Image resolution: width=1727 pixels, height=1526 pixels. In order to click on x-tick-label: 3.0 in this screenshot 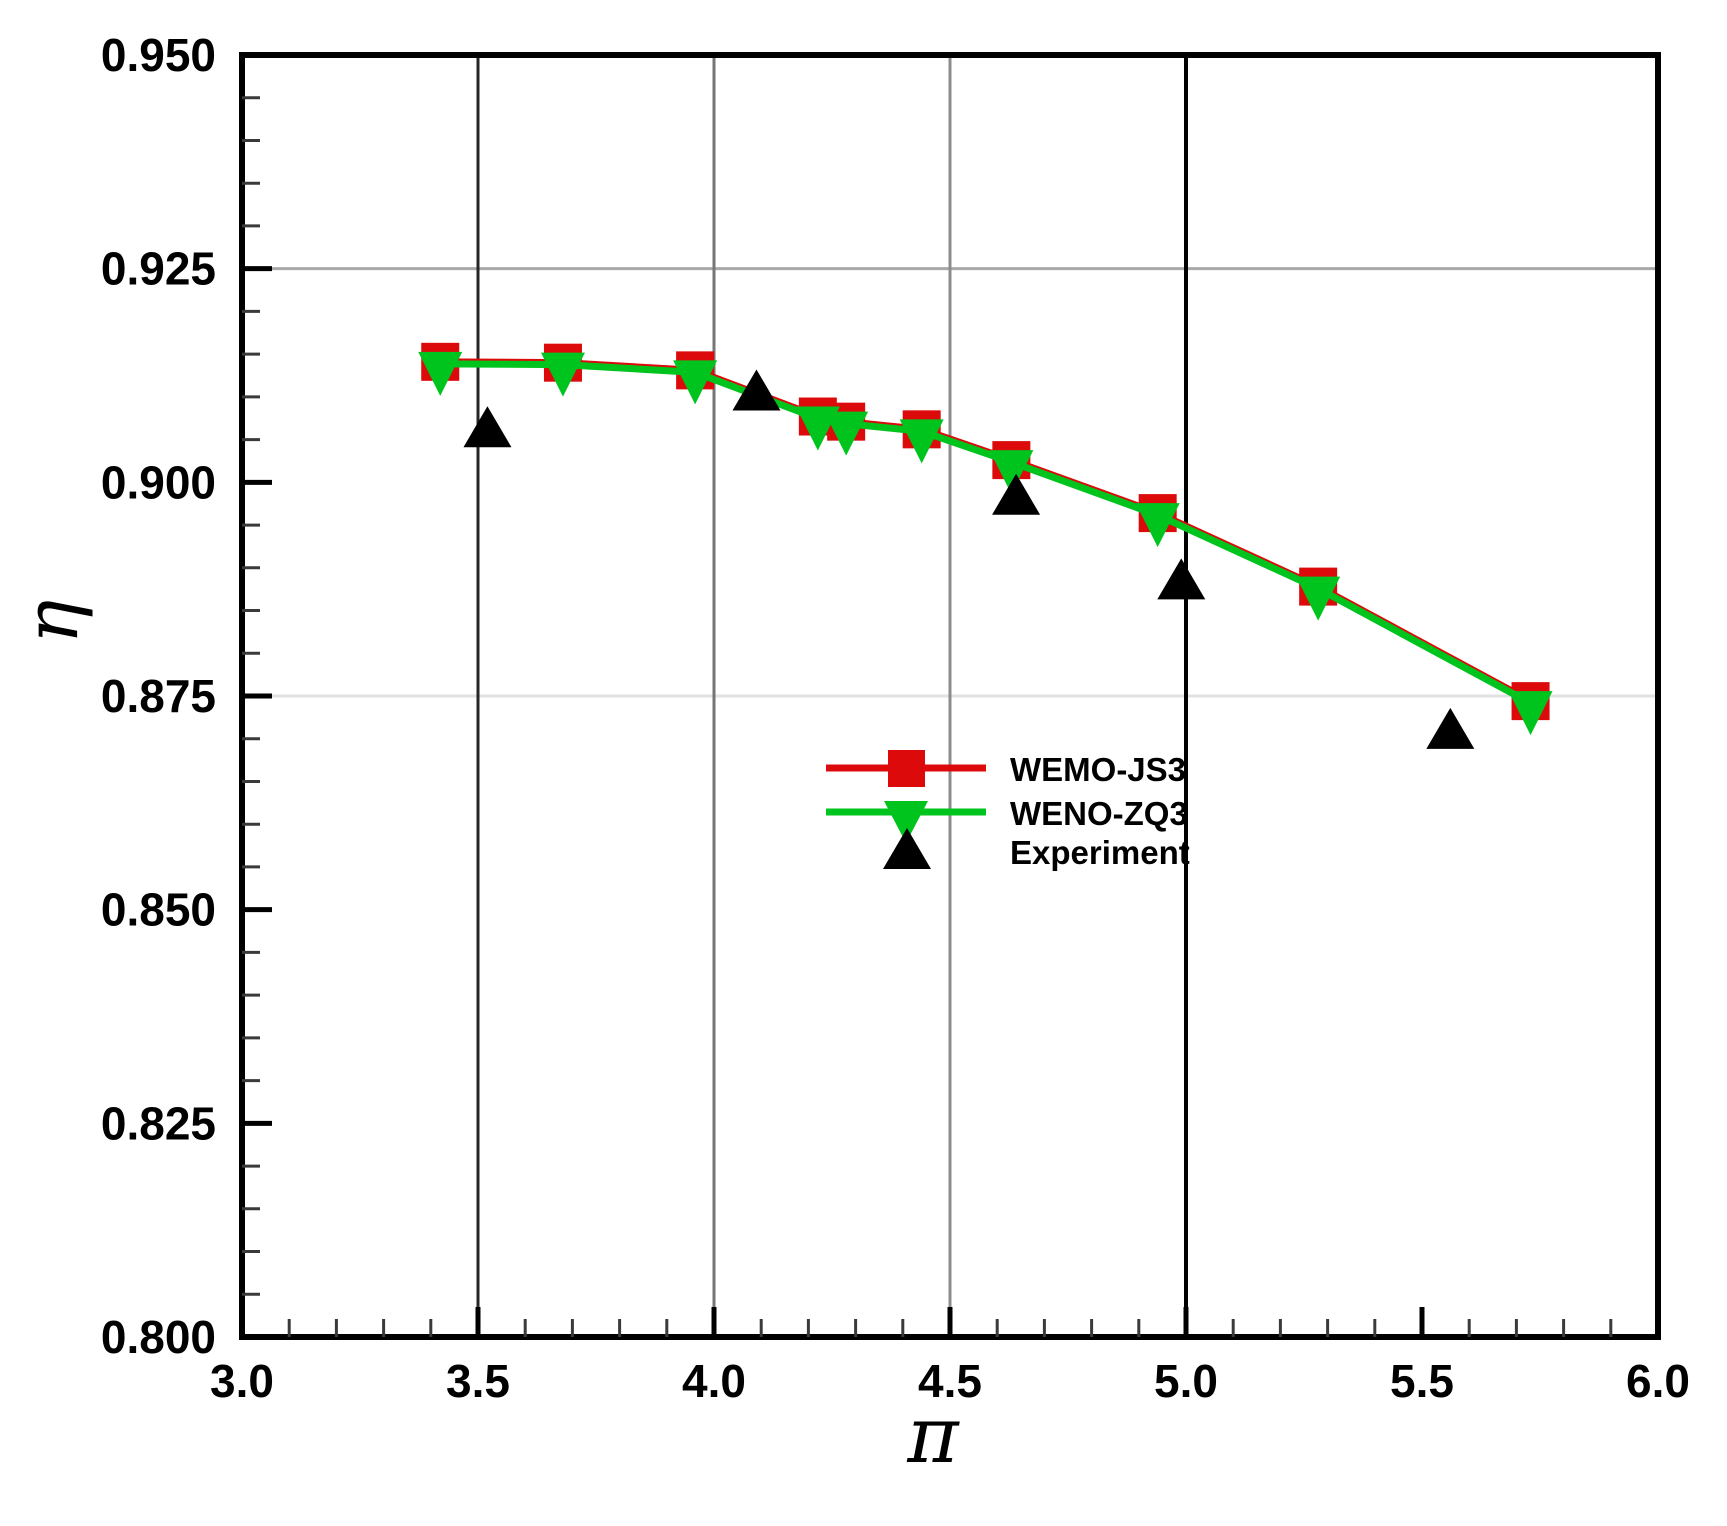, I will do `click(242, 1381)`.